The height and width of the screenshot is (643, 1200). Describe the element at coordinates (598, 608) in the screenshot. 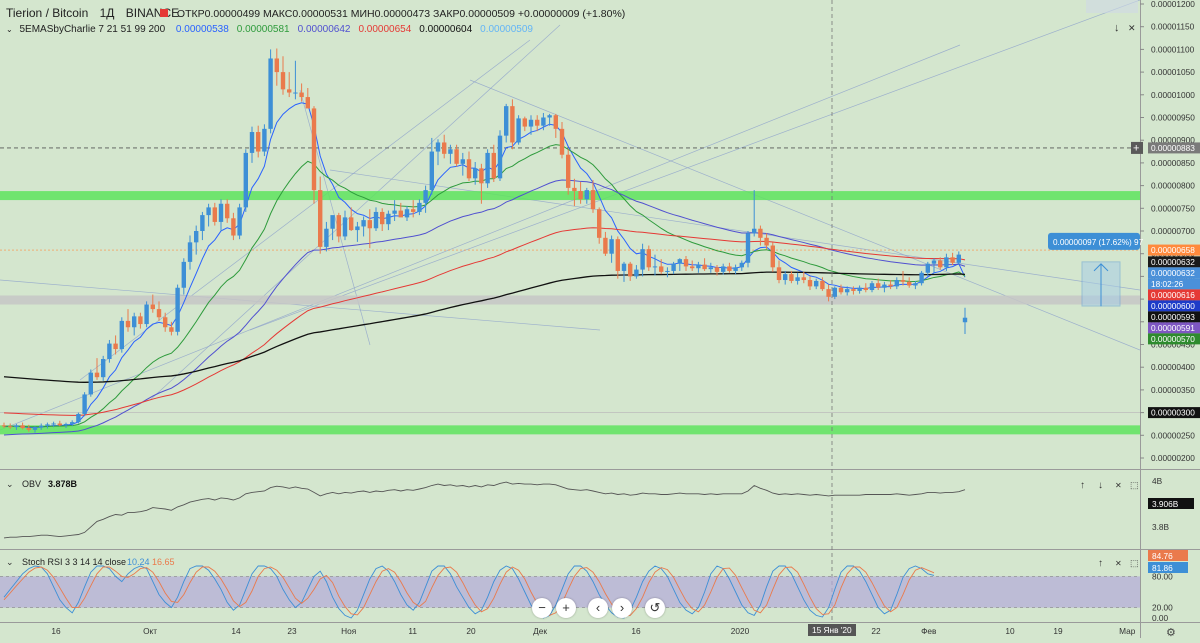

I see `scroll-left-button: ‹` at that location.